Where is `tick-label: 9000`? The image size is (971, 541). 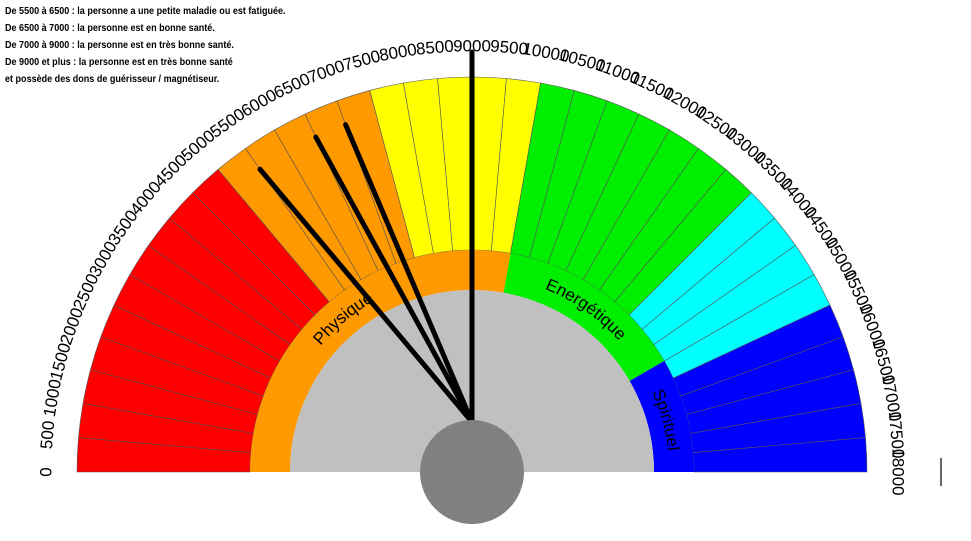
tick-label: 9000 is located at coordinates (472, 45).